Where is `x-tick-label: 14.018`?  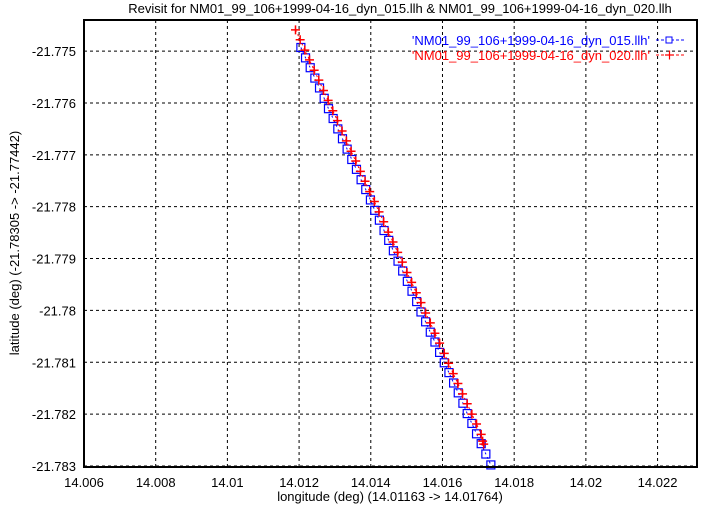 x-tick-label: 14.018 is located at coordinates (514, 482).